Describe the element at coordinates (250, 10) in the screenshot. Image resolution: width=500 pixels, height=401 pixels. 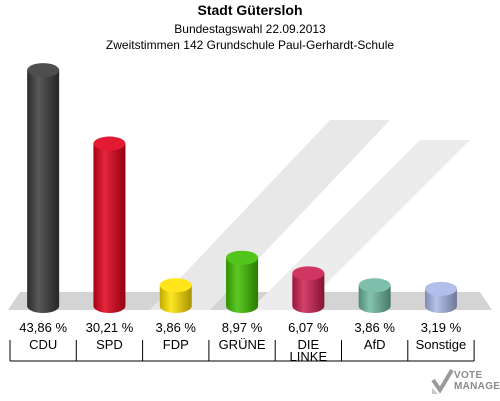
I see `chart-title: Stadt Gütersloh` at that location.